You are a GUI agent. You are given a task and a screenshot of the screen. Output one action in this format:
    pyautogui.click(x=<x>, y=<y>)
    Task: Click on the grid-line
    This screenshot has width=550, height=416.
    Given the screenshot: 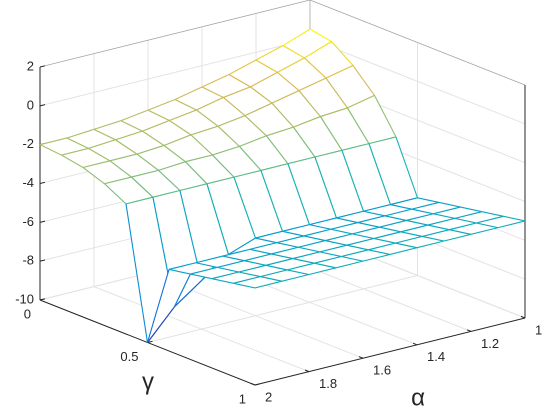 What is the action you would take?
    pyautogui.click(x=282, y=309)
    